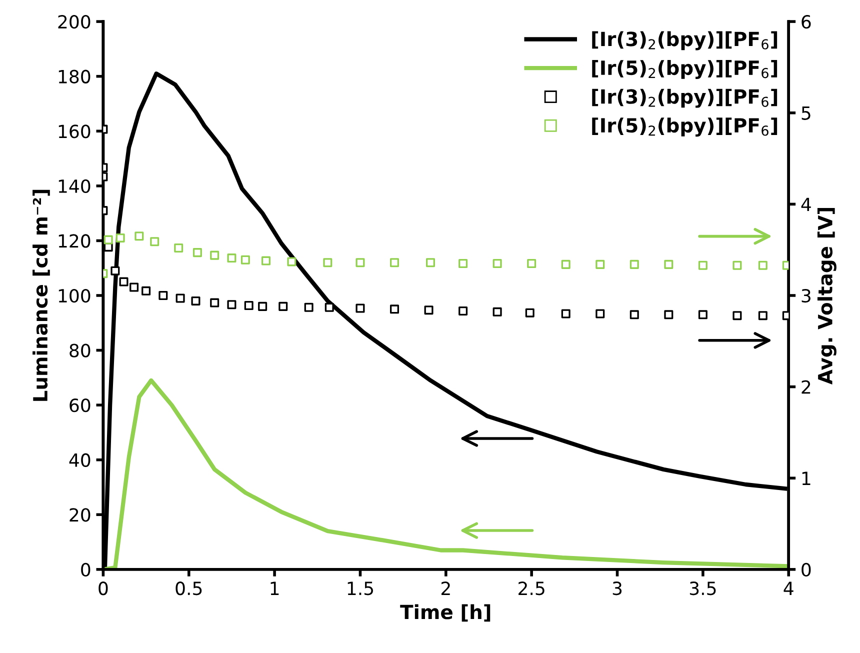 The image size is (860, 653). Describe the element at coordinates (806, 478) in the screenshot. I see `y2-tick-label: 1` at that location.